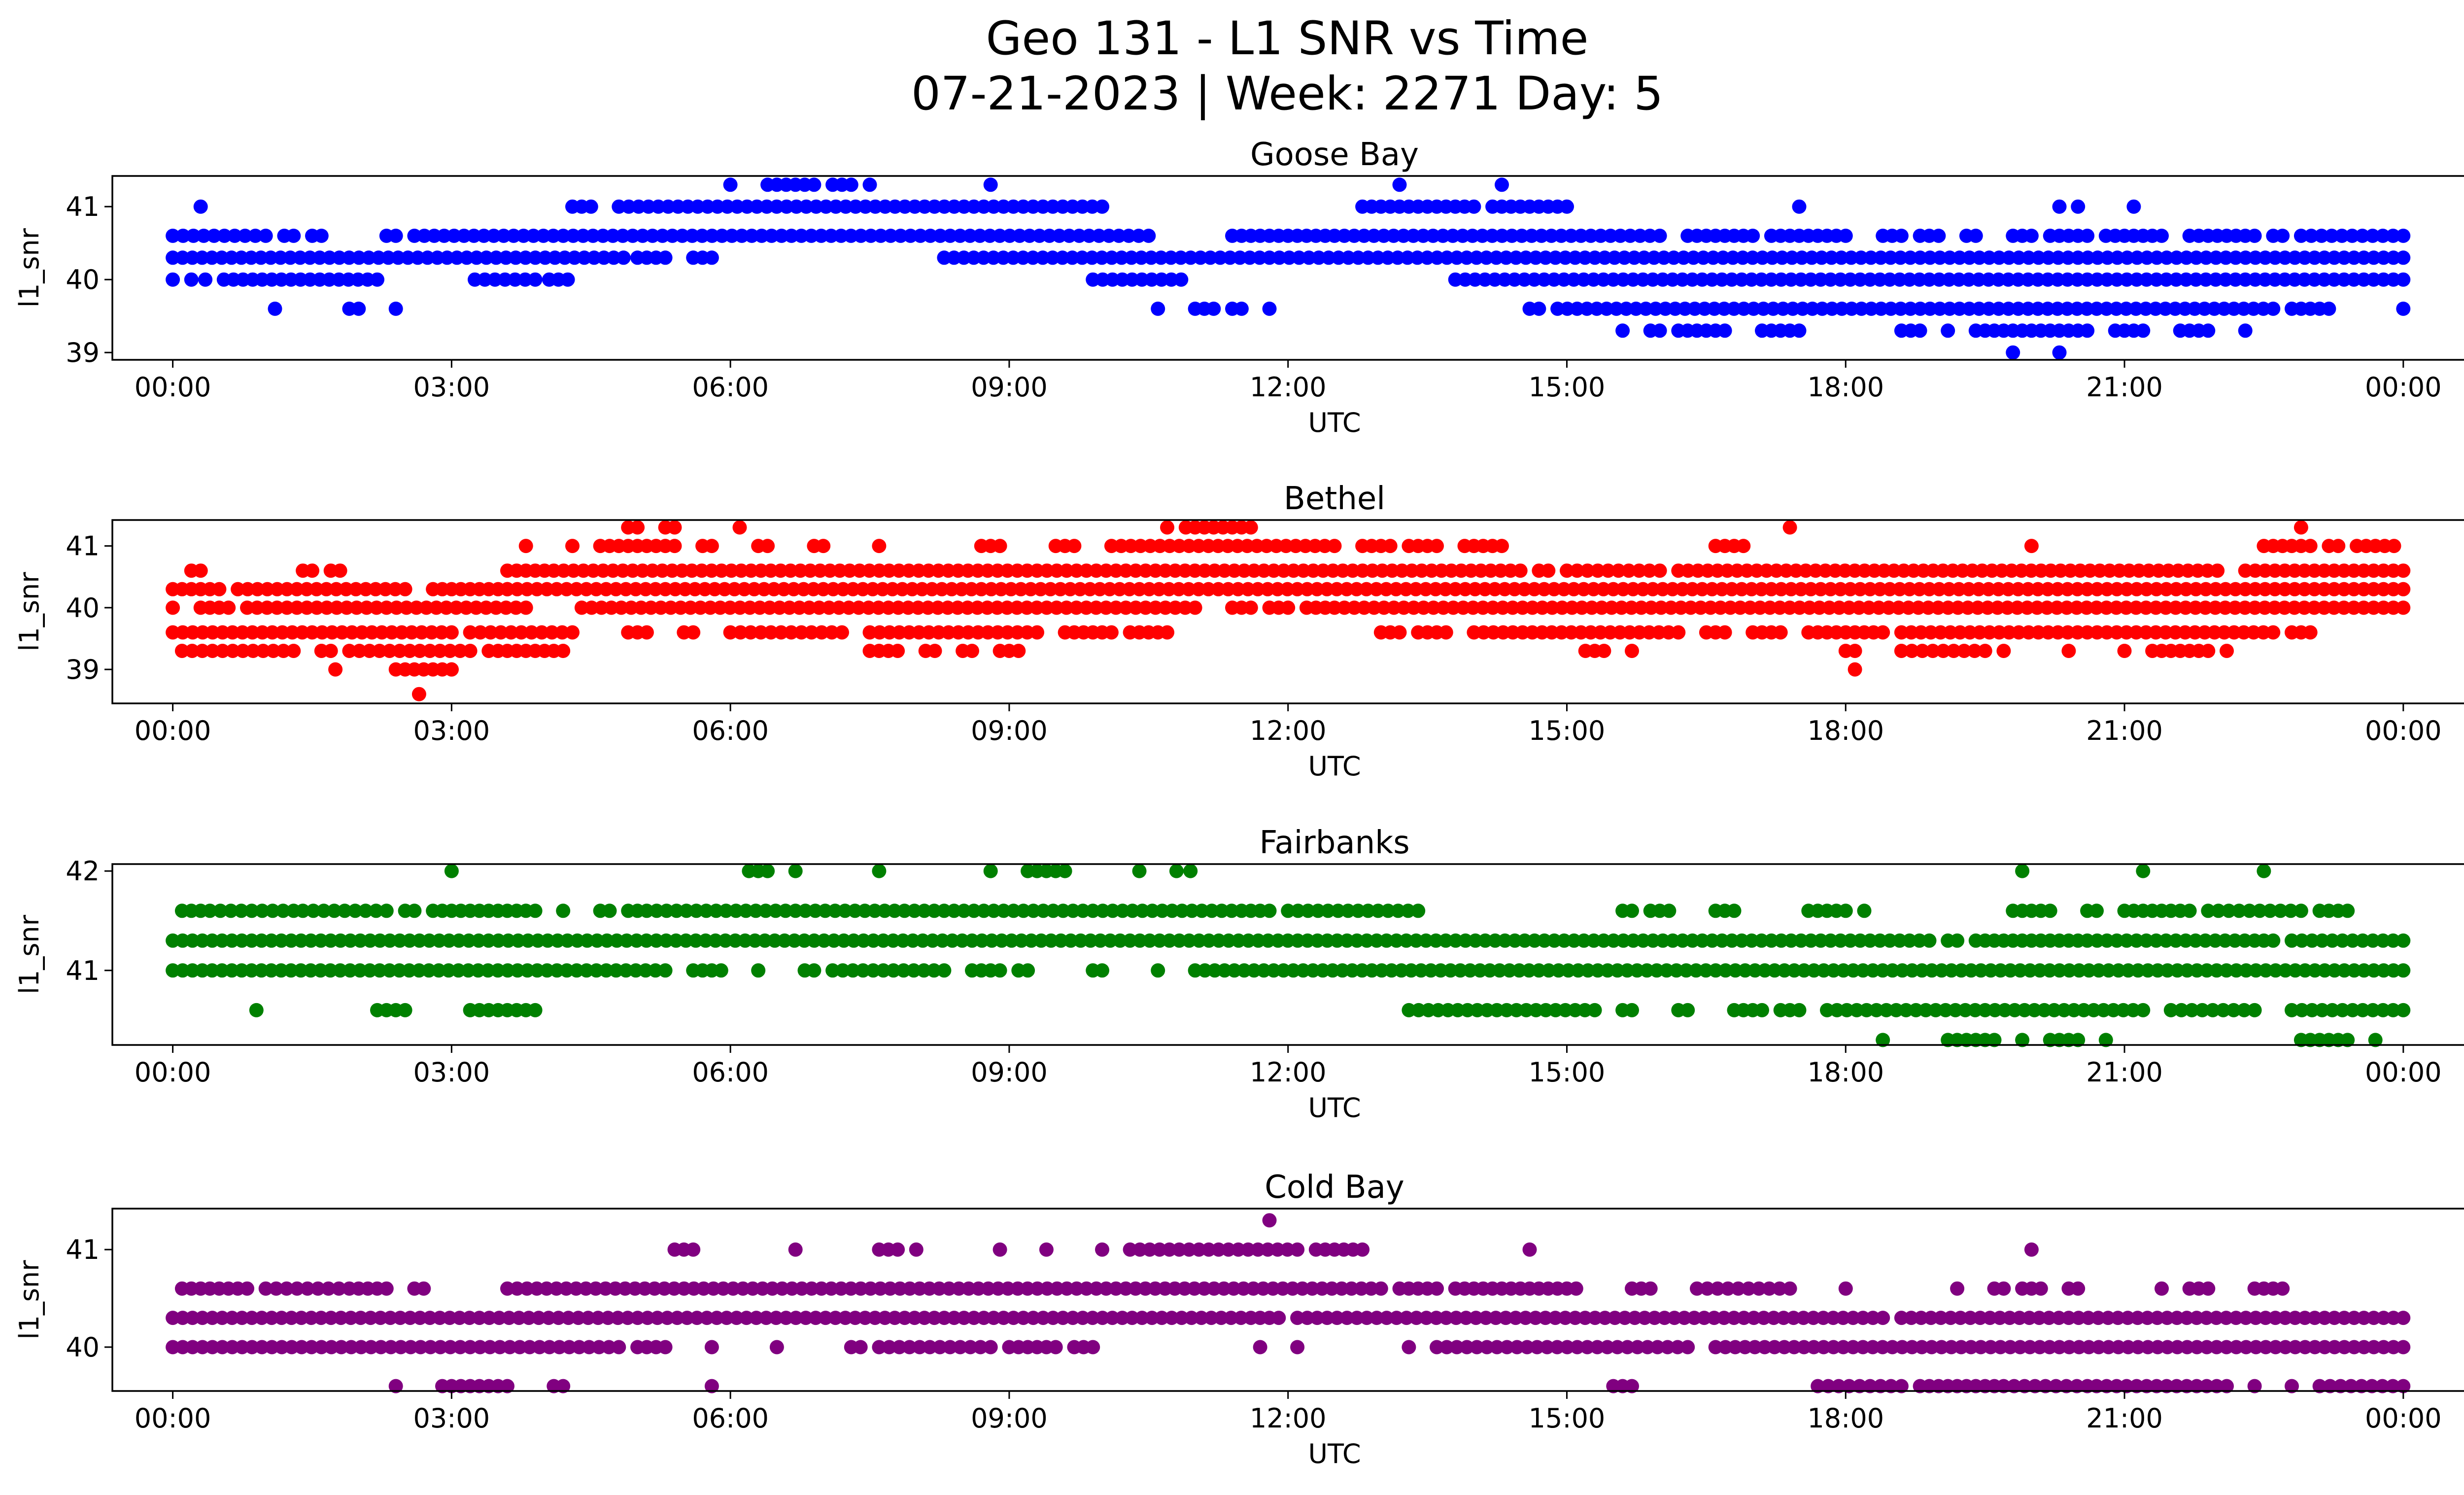 The height and width of the screenshot is (1495, 2464). What do you see at coordinates (1334, 1107) in the screenshot?
I see `x-axis-label: UTC` at bounding box center [1334, 1107].